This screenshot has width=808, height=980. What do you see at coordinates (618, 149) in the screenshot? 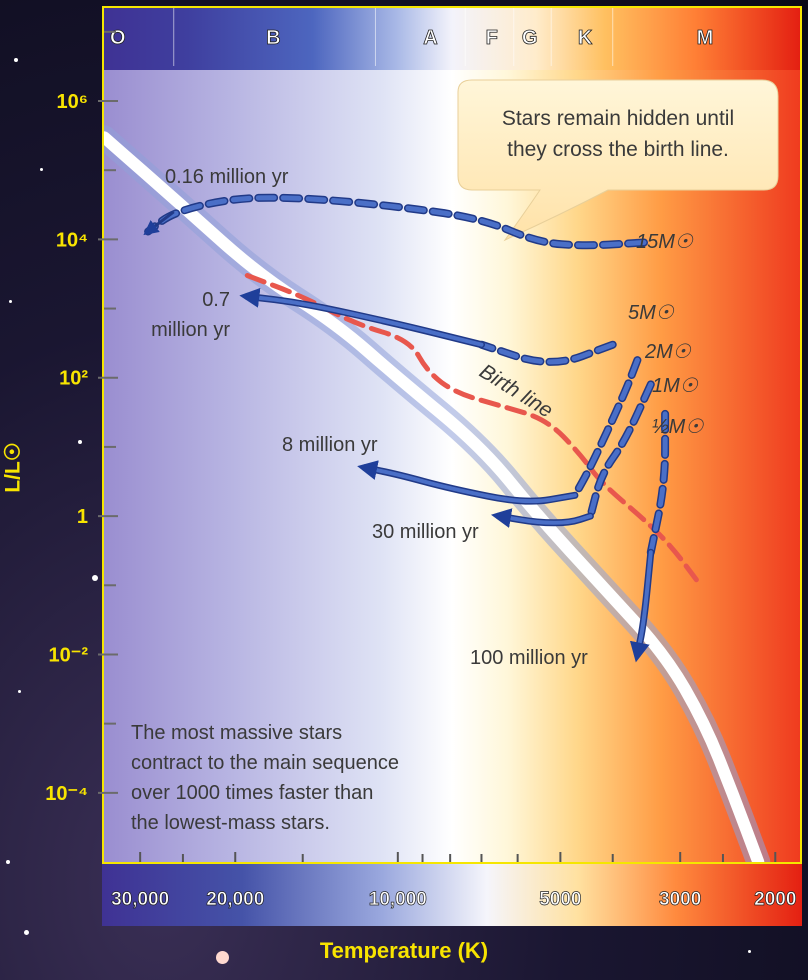
I see `callout-text-line: they cross the birth line.` at bounding box center [618, 149].